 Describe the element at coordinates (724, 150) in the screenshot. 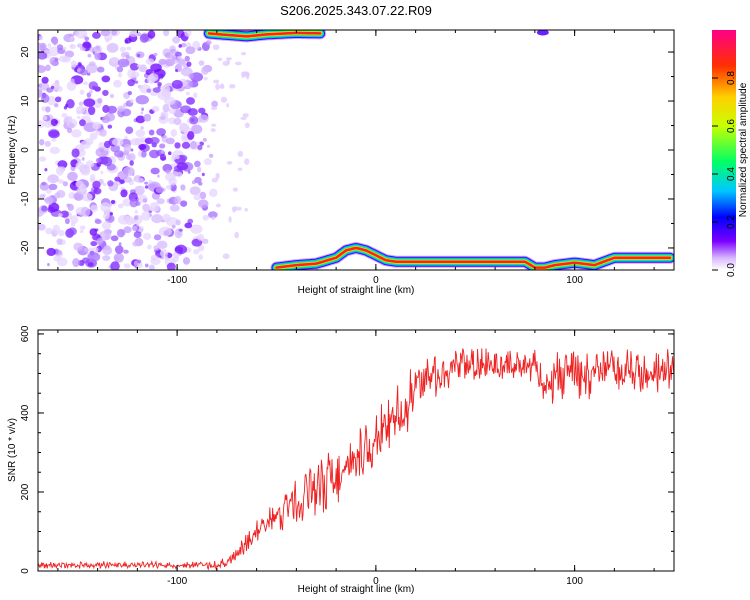

I see `colorbar-gradient` at that location.